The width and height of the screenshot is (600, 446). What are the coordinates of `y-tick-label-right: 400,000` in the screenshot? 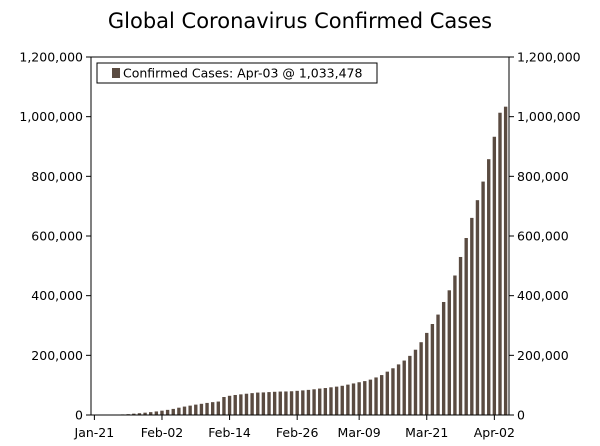 It's located at (543, 295).